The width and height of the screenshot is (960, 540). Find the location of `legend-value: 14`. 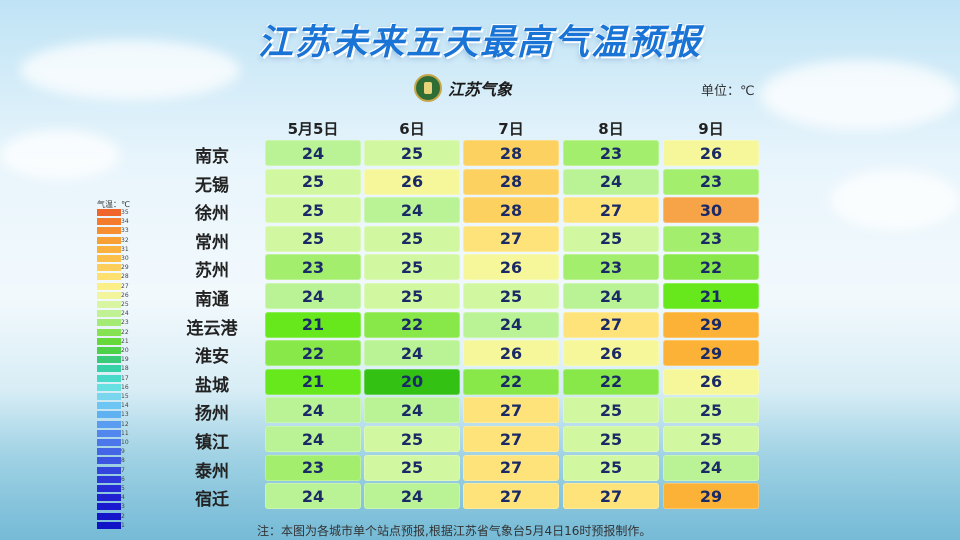

legend-value: 14 is located at coordinates (125, 406).